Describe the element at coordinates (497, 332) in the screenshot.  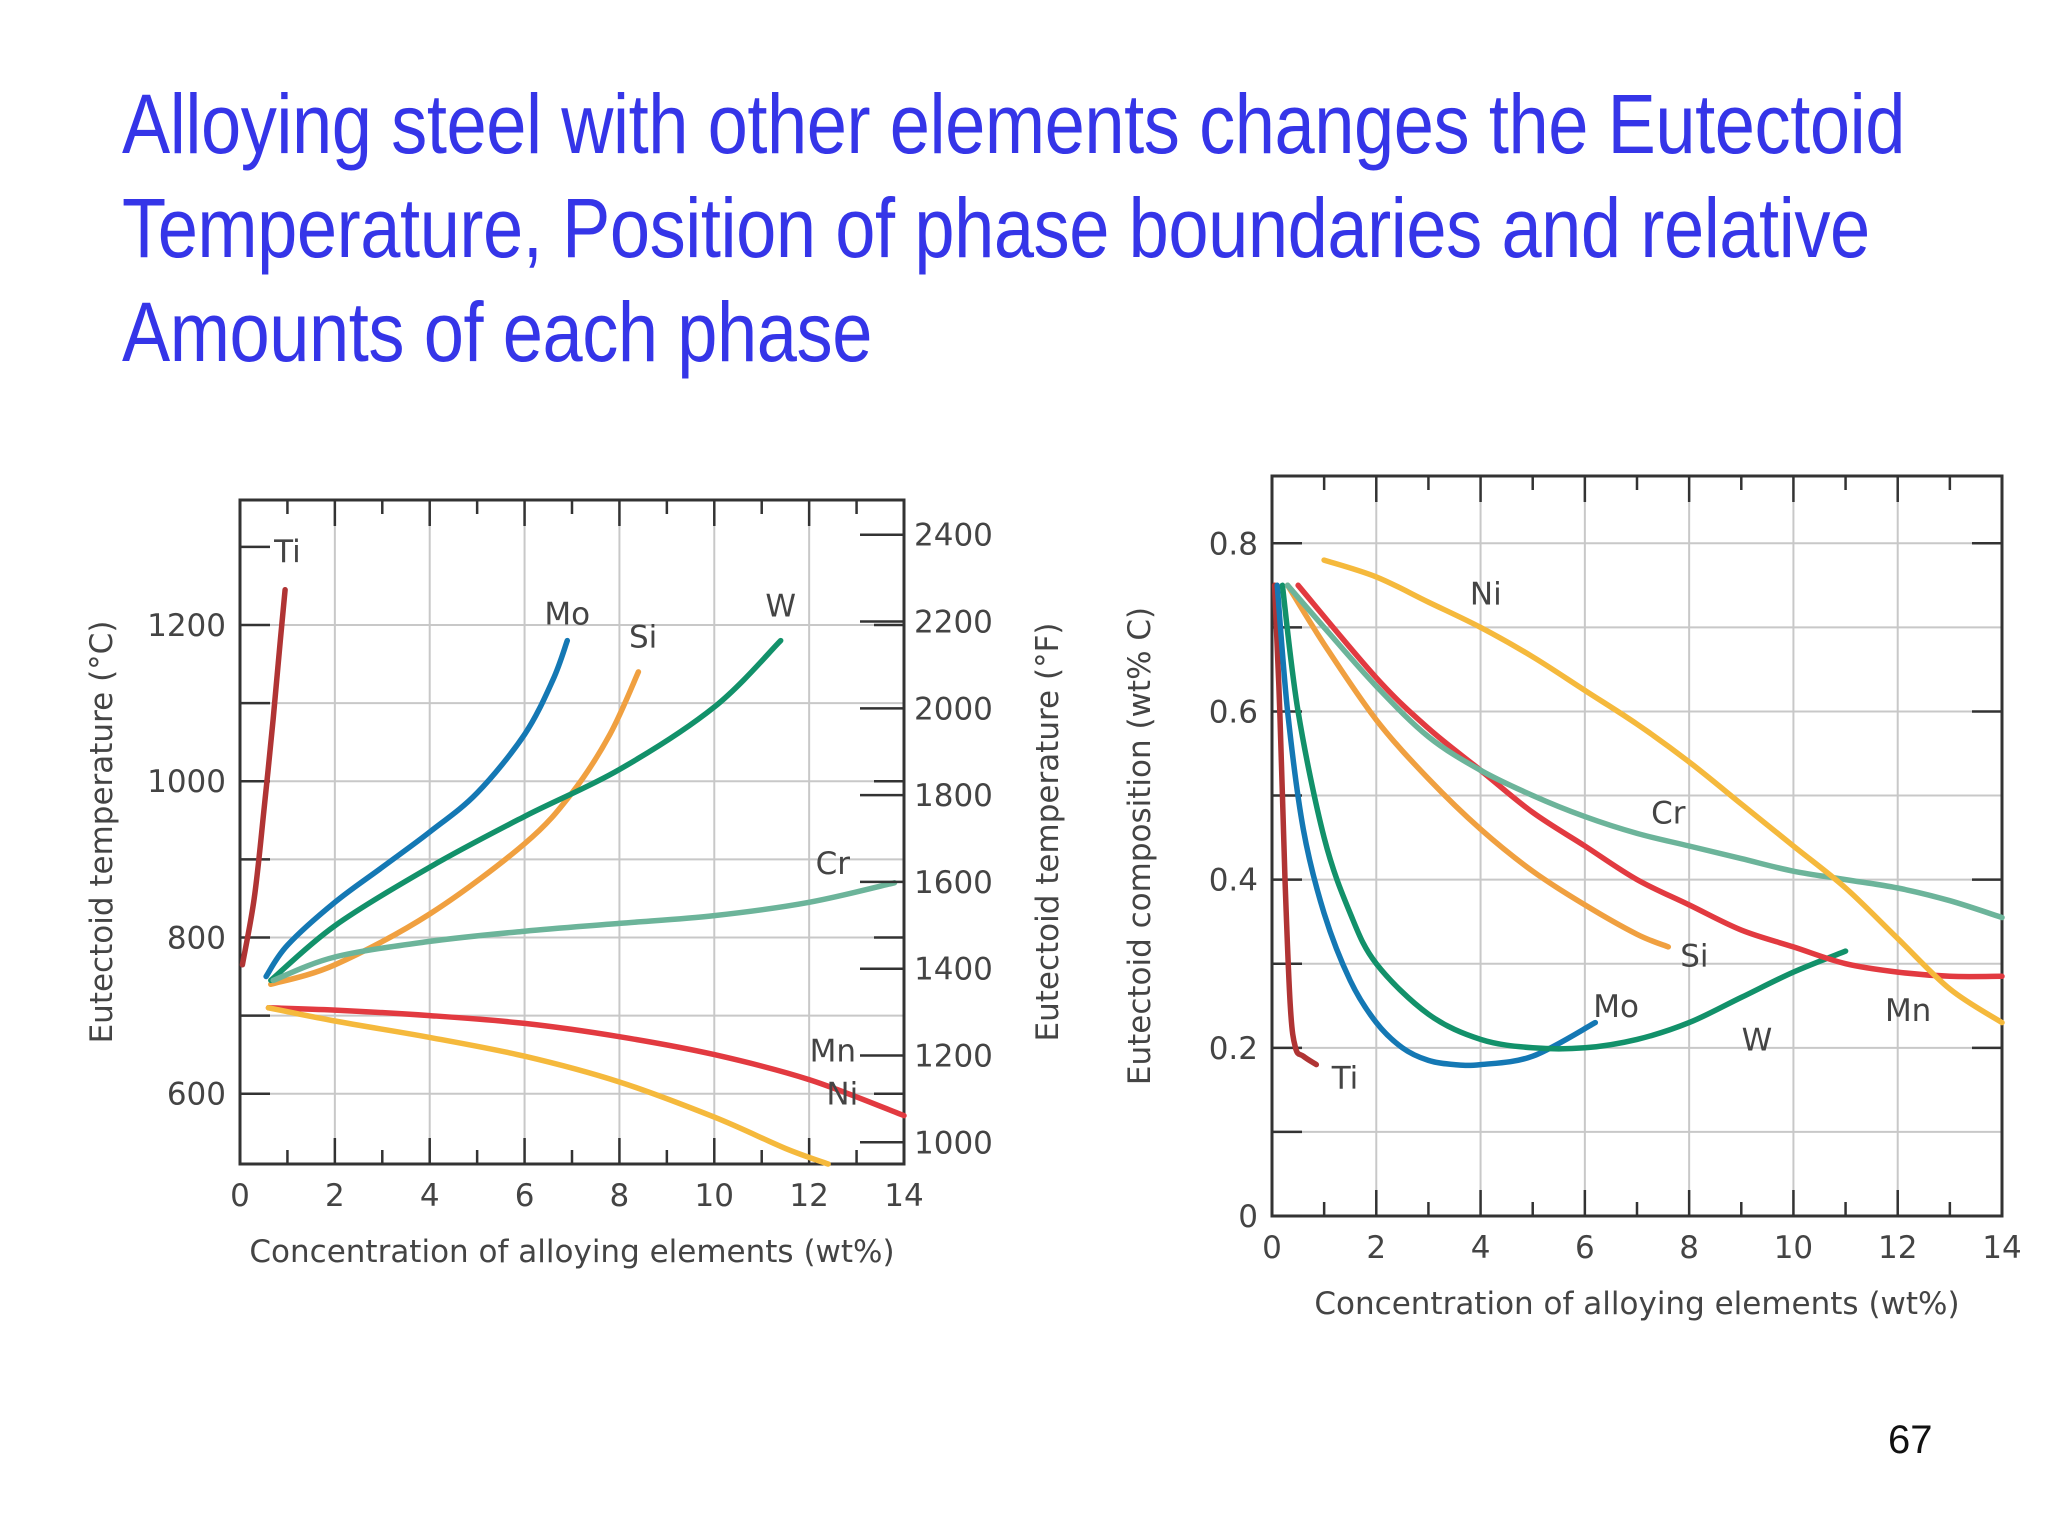
I see `title-line: Amounts of each phase` at that location.